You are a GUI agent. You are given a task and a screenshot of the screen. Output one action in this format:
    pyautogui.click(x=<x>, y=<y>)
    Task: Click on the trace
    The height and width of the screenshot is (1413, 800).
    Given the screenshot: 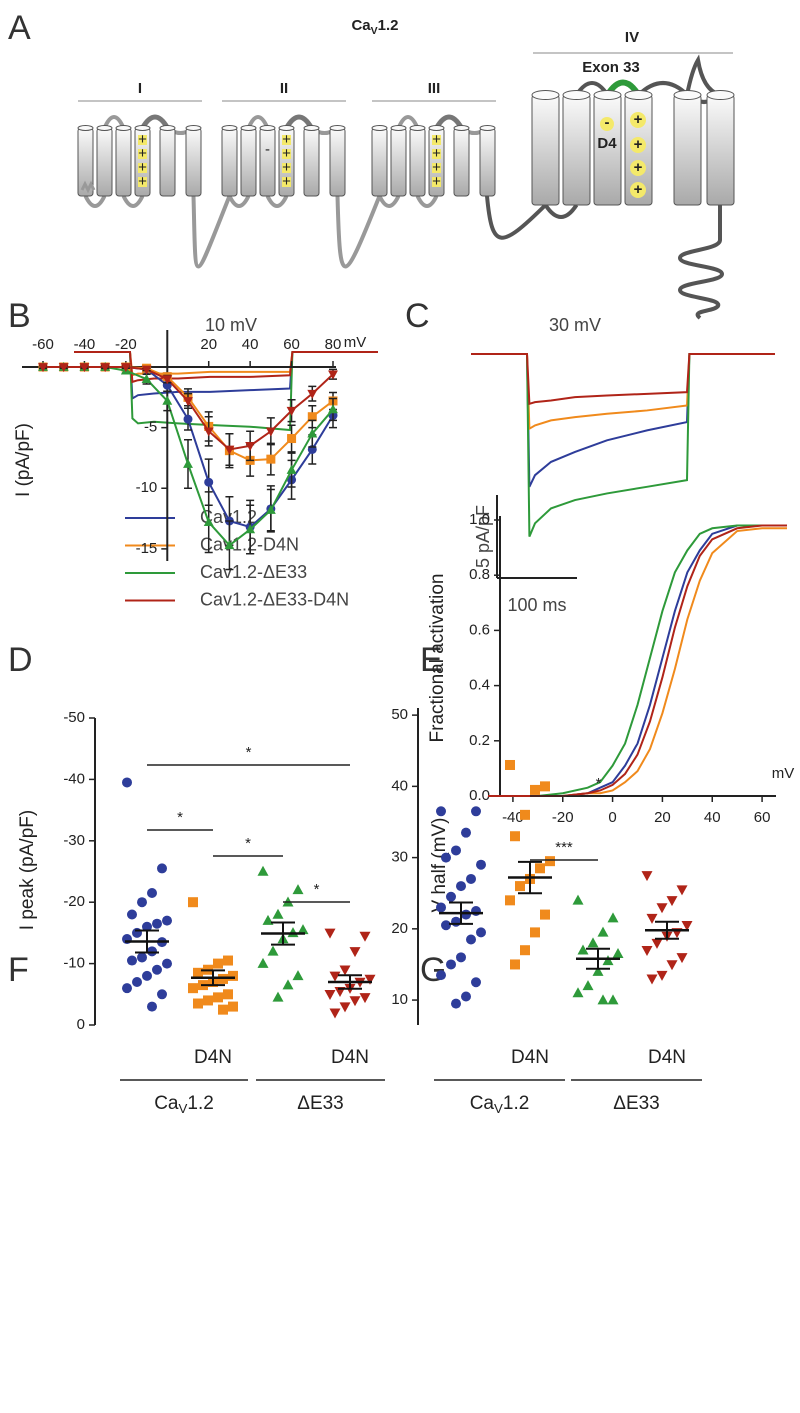 What is the action you would take?
    pyautogui.click(x=623, y=379)
    